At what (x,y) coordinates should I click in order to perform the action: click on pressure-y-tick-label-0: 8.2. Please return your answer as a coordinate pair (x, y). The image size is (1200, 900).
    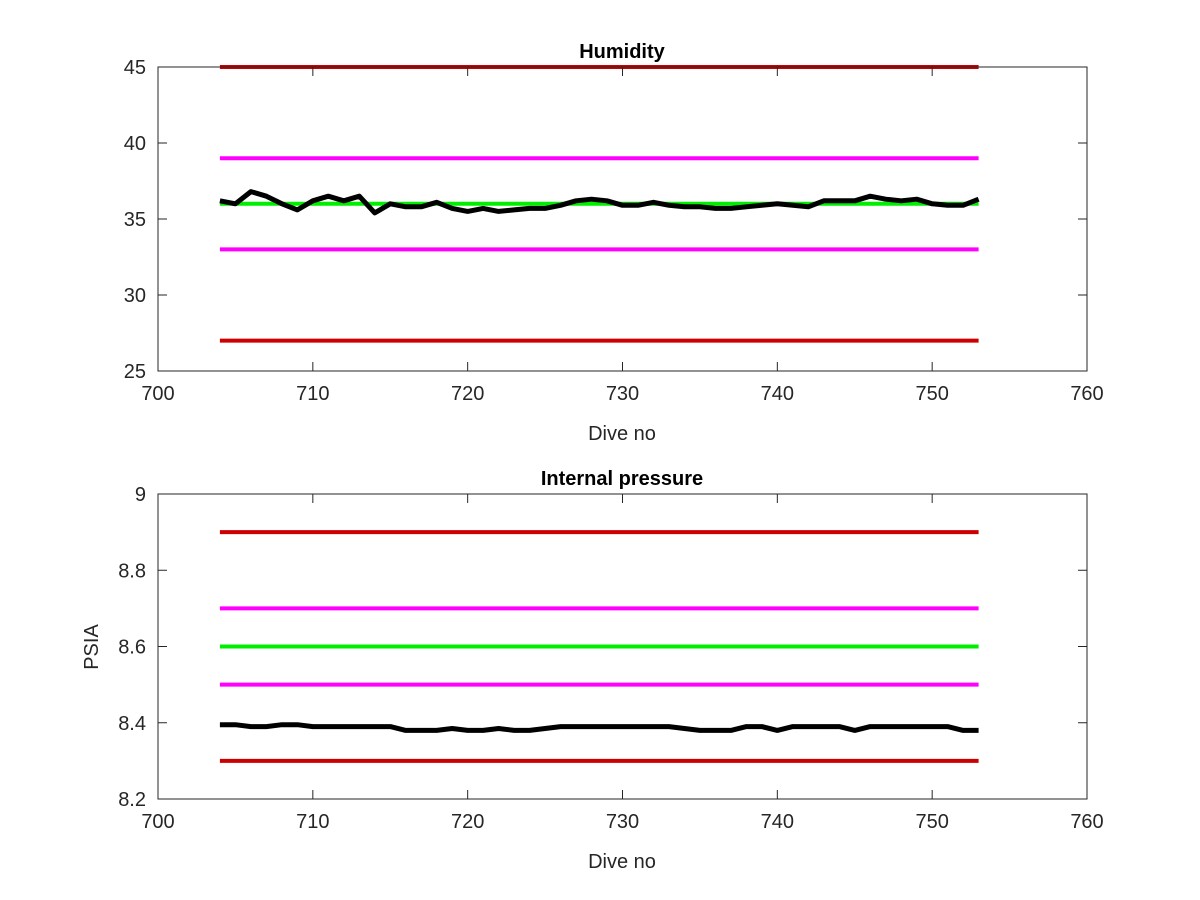
    Looking at the image, I should click on (132, 800).